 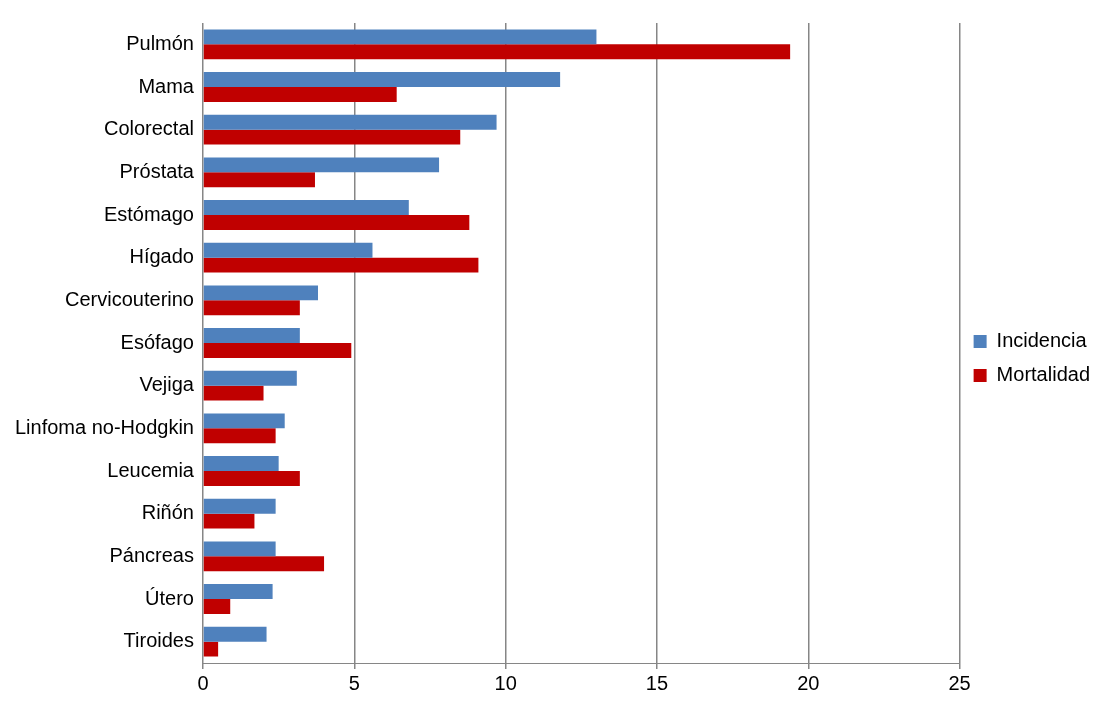 I want to click on y-tick-label: Riñón, so click(x=167, y=512).